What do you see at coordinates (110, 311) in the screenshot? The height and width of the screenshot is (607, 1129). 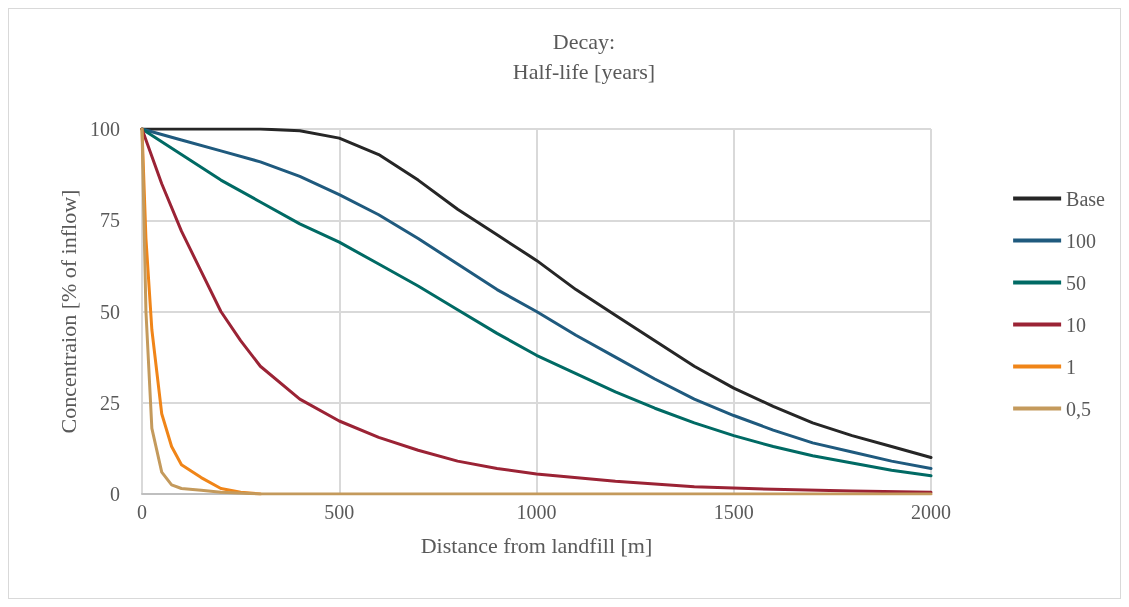 I see `y-tick-label: 50` at bounding box center [110, 311].